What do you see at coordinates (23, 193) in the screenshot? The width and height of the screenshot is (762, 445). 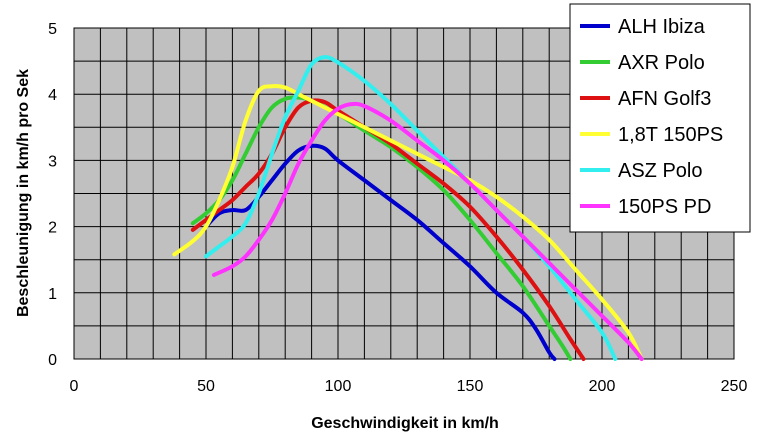 I see `y-axis-title: Beschleunigung in km/h pro Sek` at bounding box center [23, 193].